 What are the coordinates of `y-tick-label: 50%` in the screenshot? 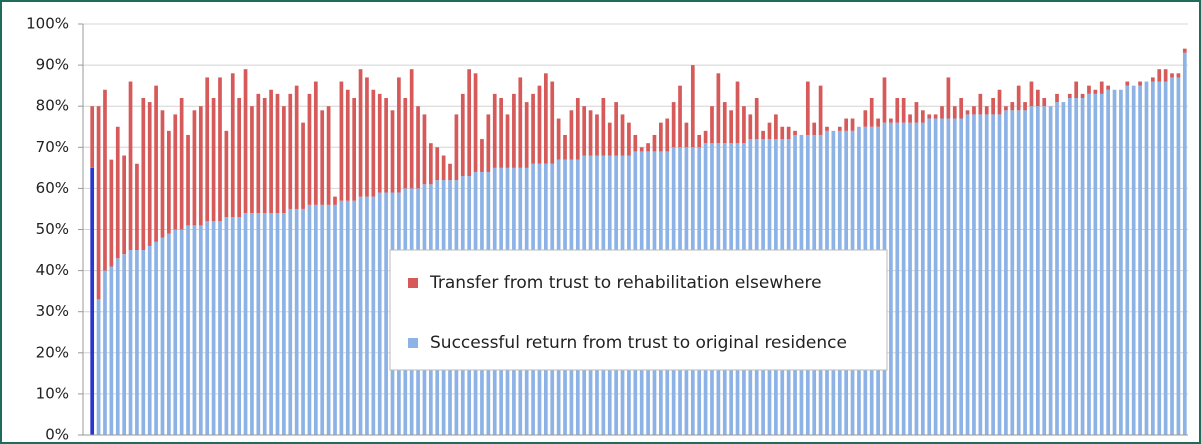 It's located at (52, 229).